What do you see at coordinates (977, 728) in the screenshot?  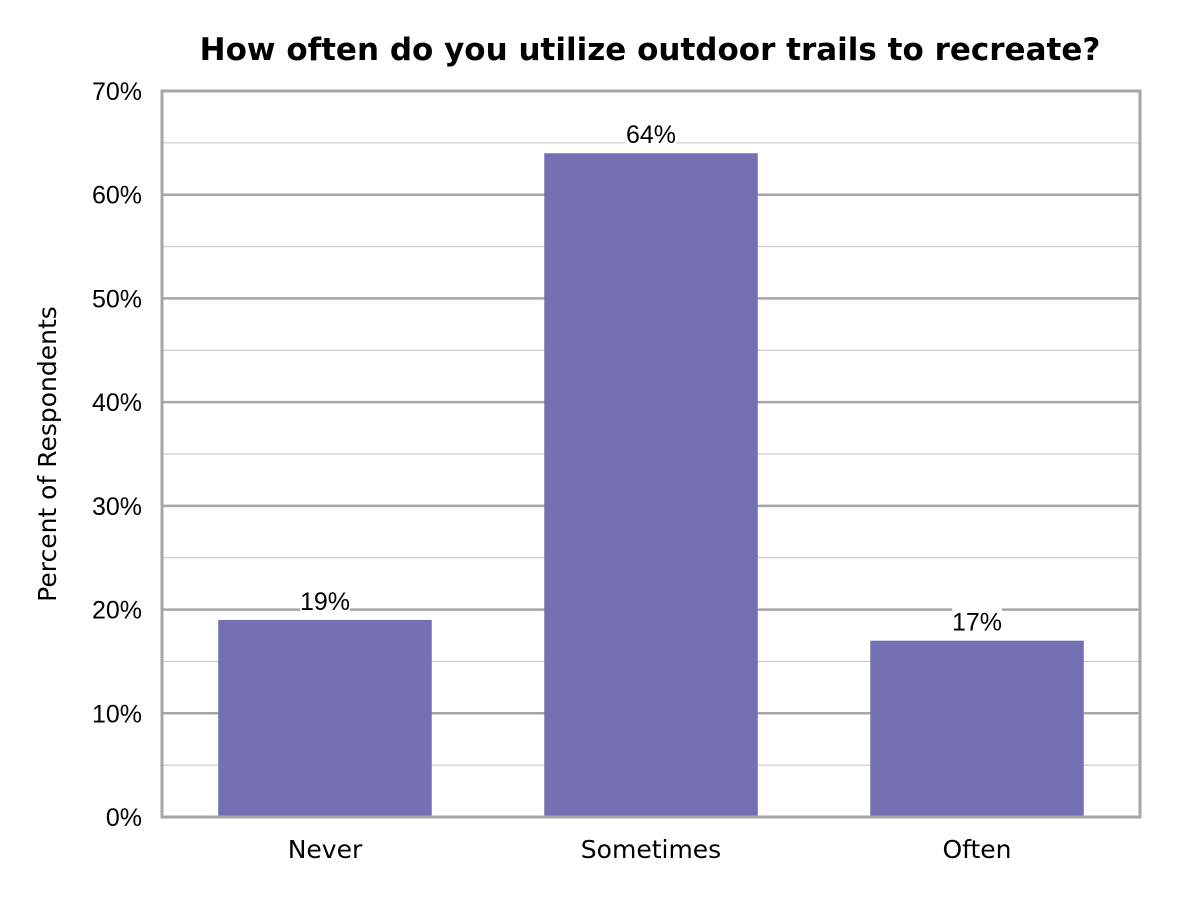 I see `bar-often` at bounding box center [977, 728].